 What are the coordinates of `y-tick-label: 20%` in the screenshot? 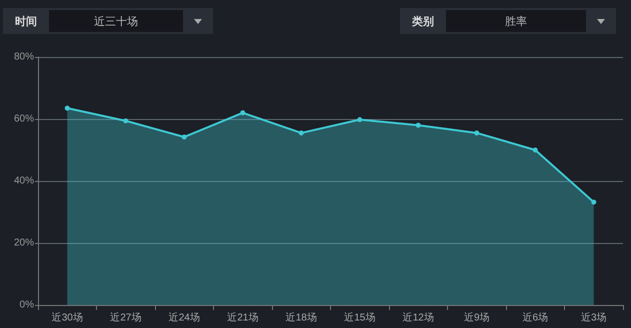 It's located at (24, 243).